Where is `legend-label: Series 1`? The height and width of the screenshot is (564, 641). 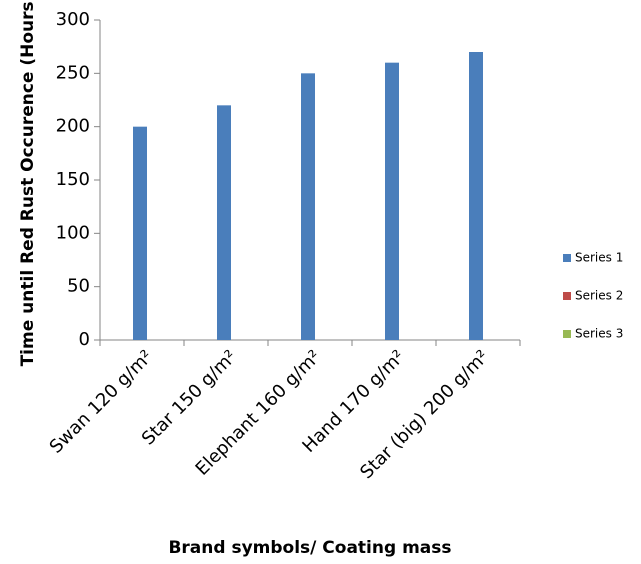 legend-label: Series 1 is located at coordinates (599, 258).